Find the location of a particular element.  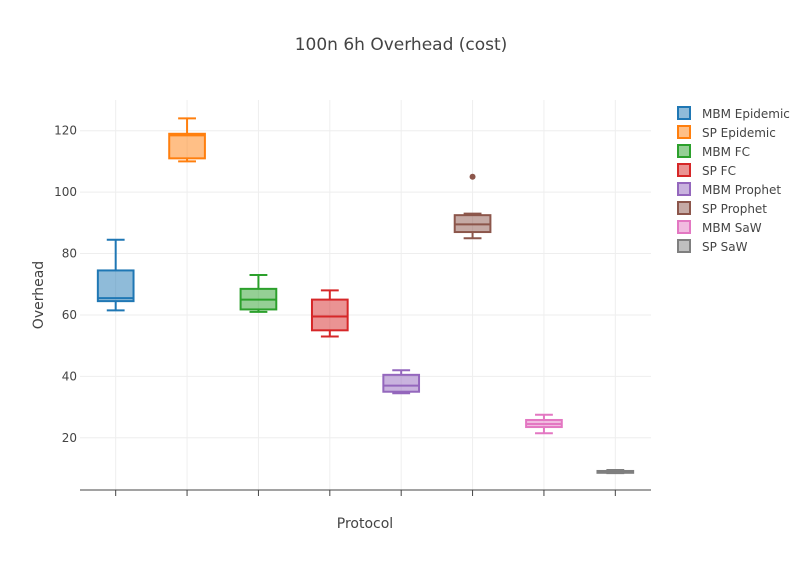

box-mbm-epidemic is located at coordinates (115, 275).